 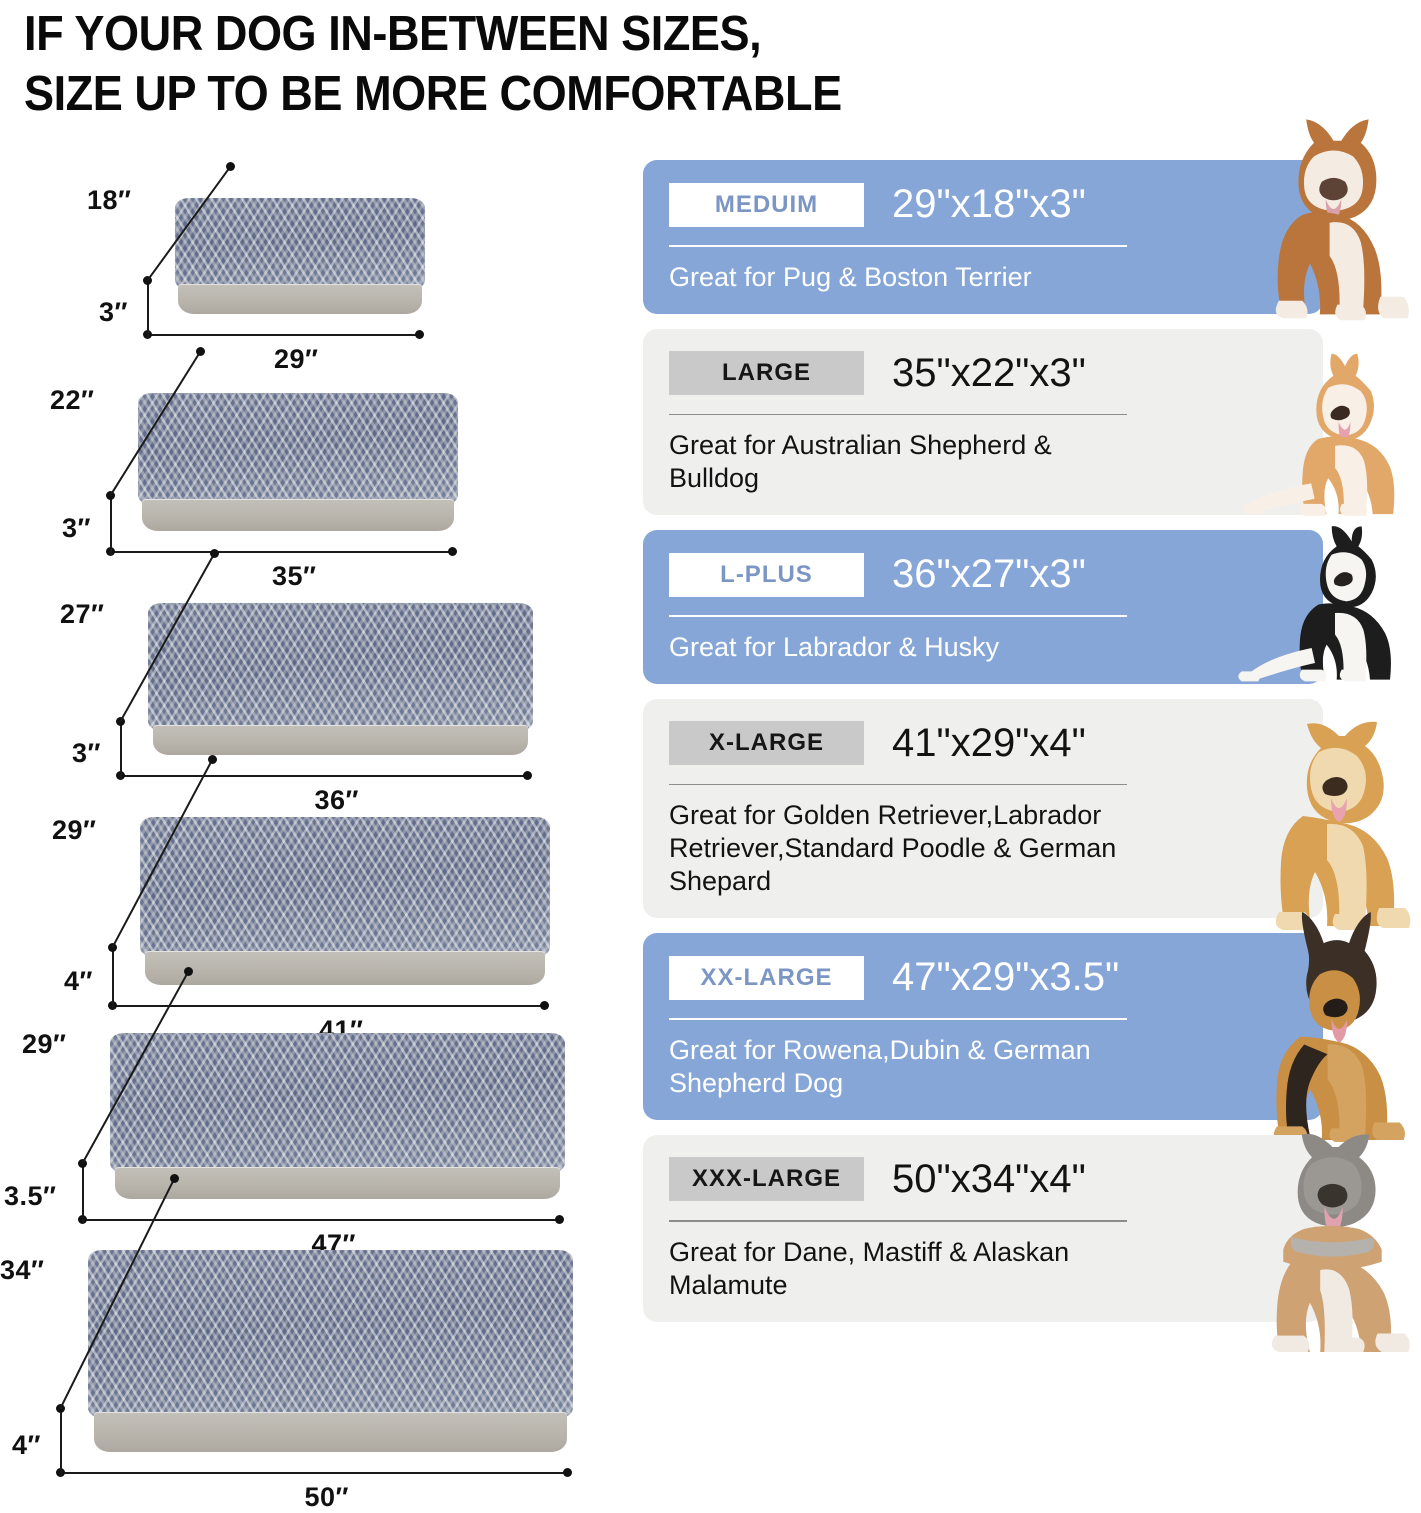 What do you see at coordinates (989, 742) in the screenshot?
I see `size-dimensions: 41"x29"x4"` at bounding box center [989, 742].